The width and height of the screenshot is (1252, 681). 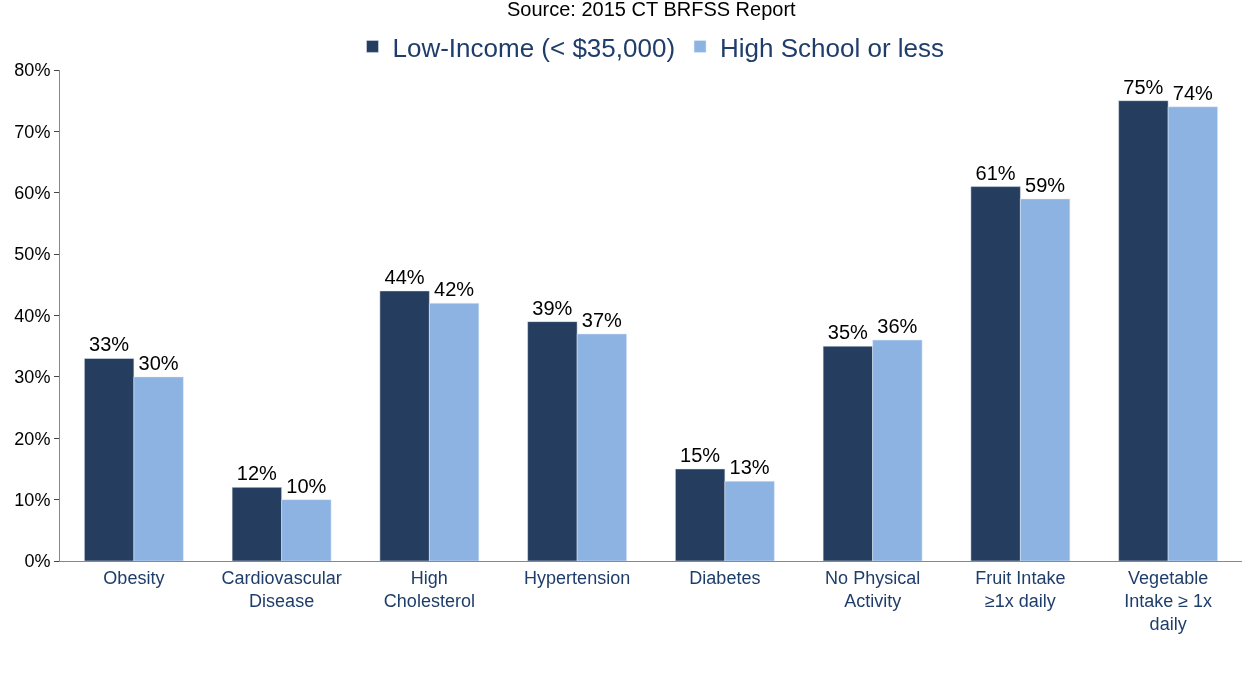 What do you see at coordinates (552, 307) in the screenshot?
I see `data-label: 39%` at bounding box center [552, 307].